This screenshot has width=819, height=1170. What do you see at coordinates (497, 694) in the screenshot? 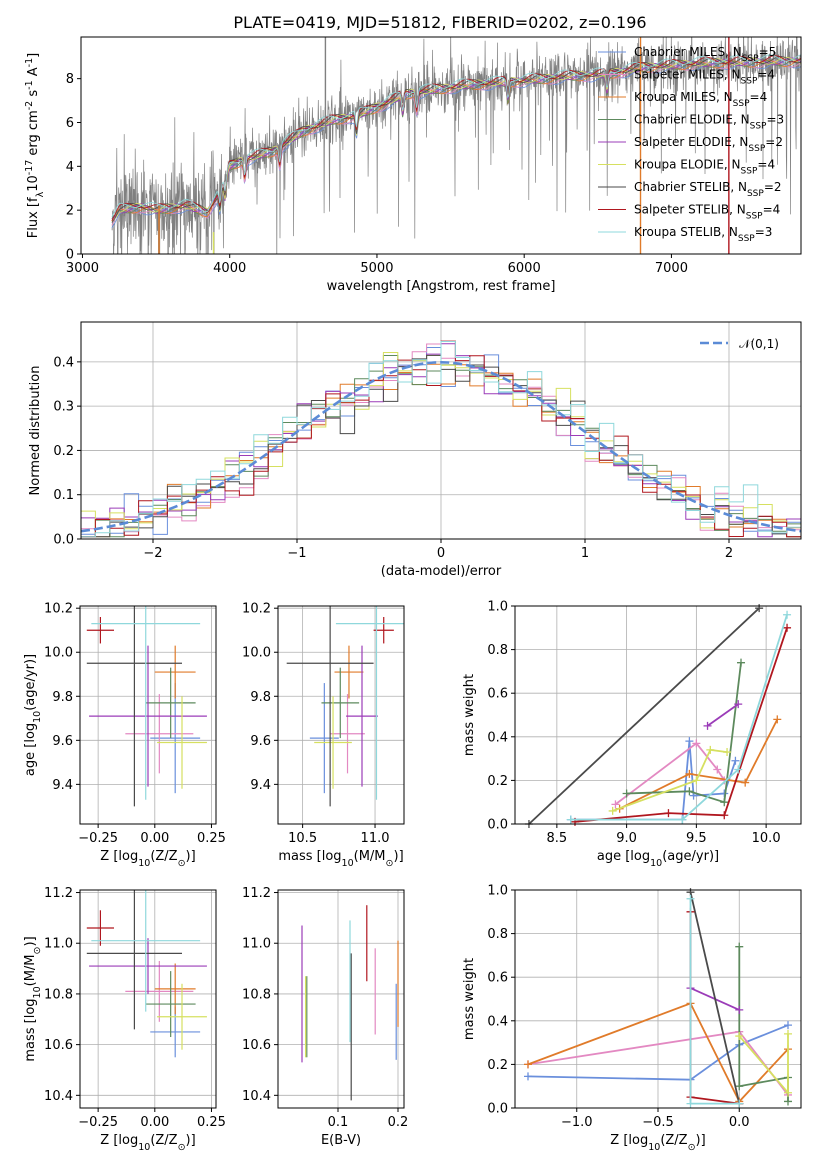
I see `y-tick-label: 0.6` at bounding box center [497, 694].